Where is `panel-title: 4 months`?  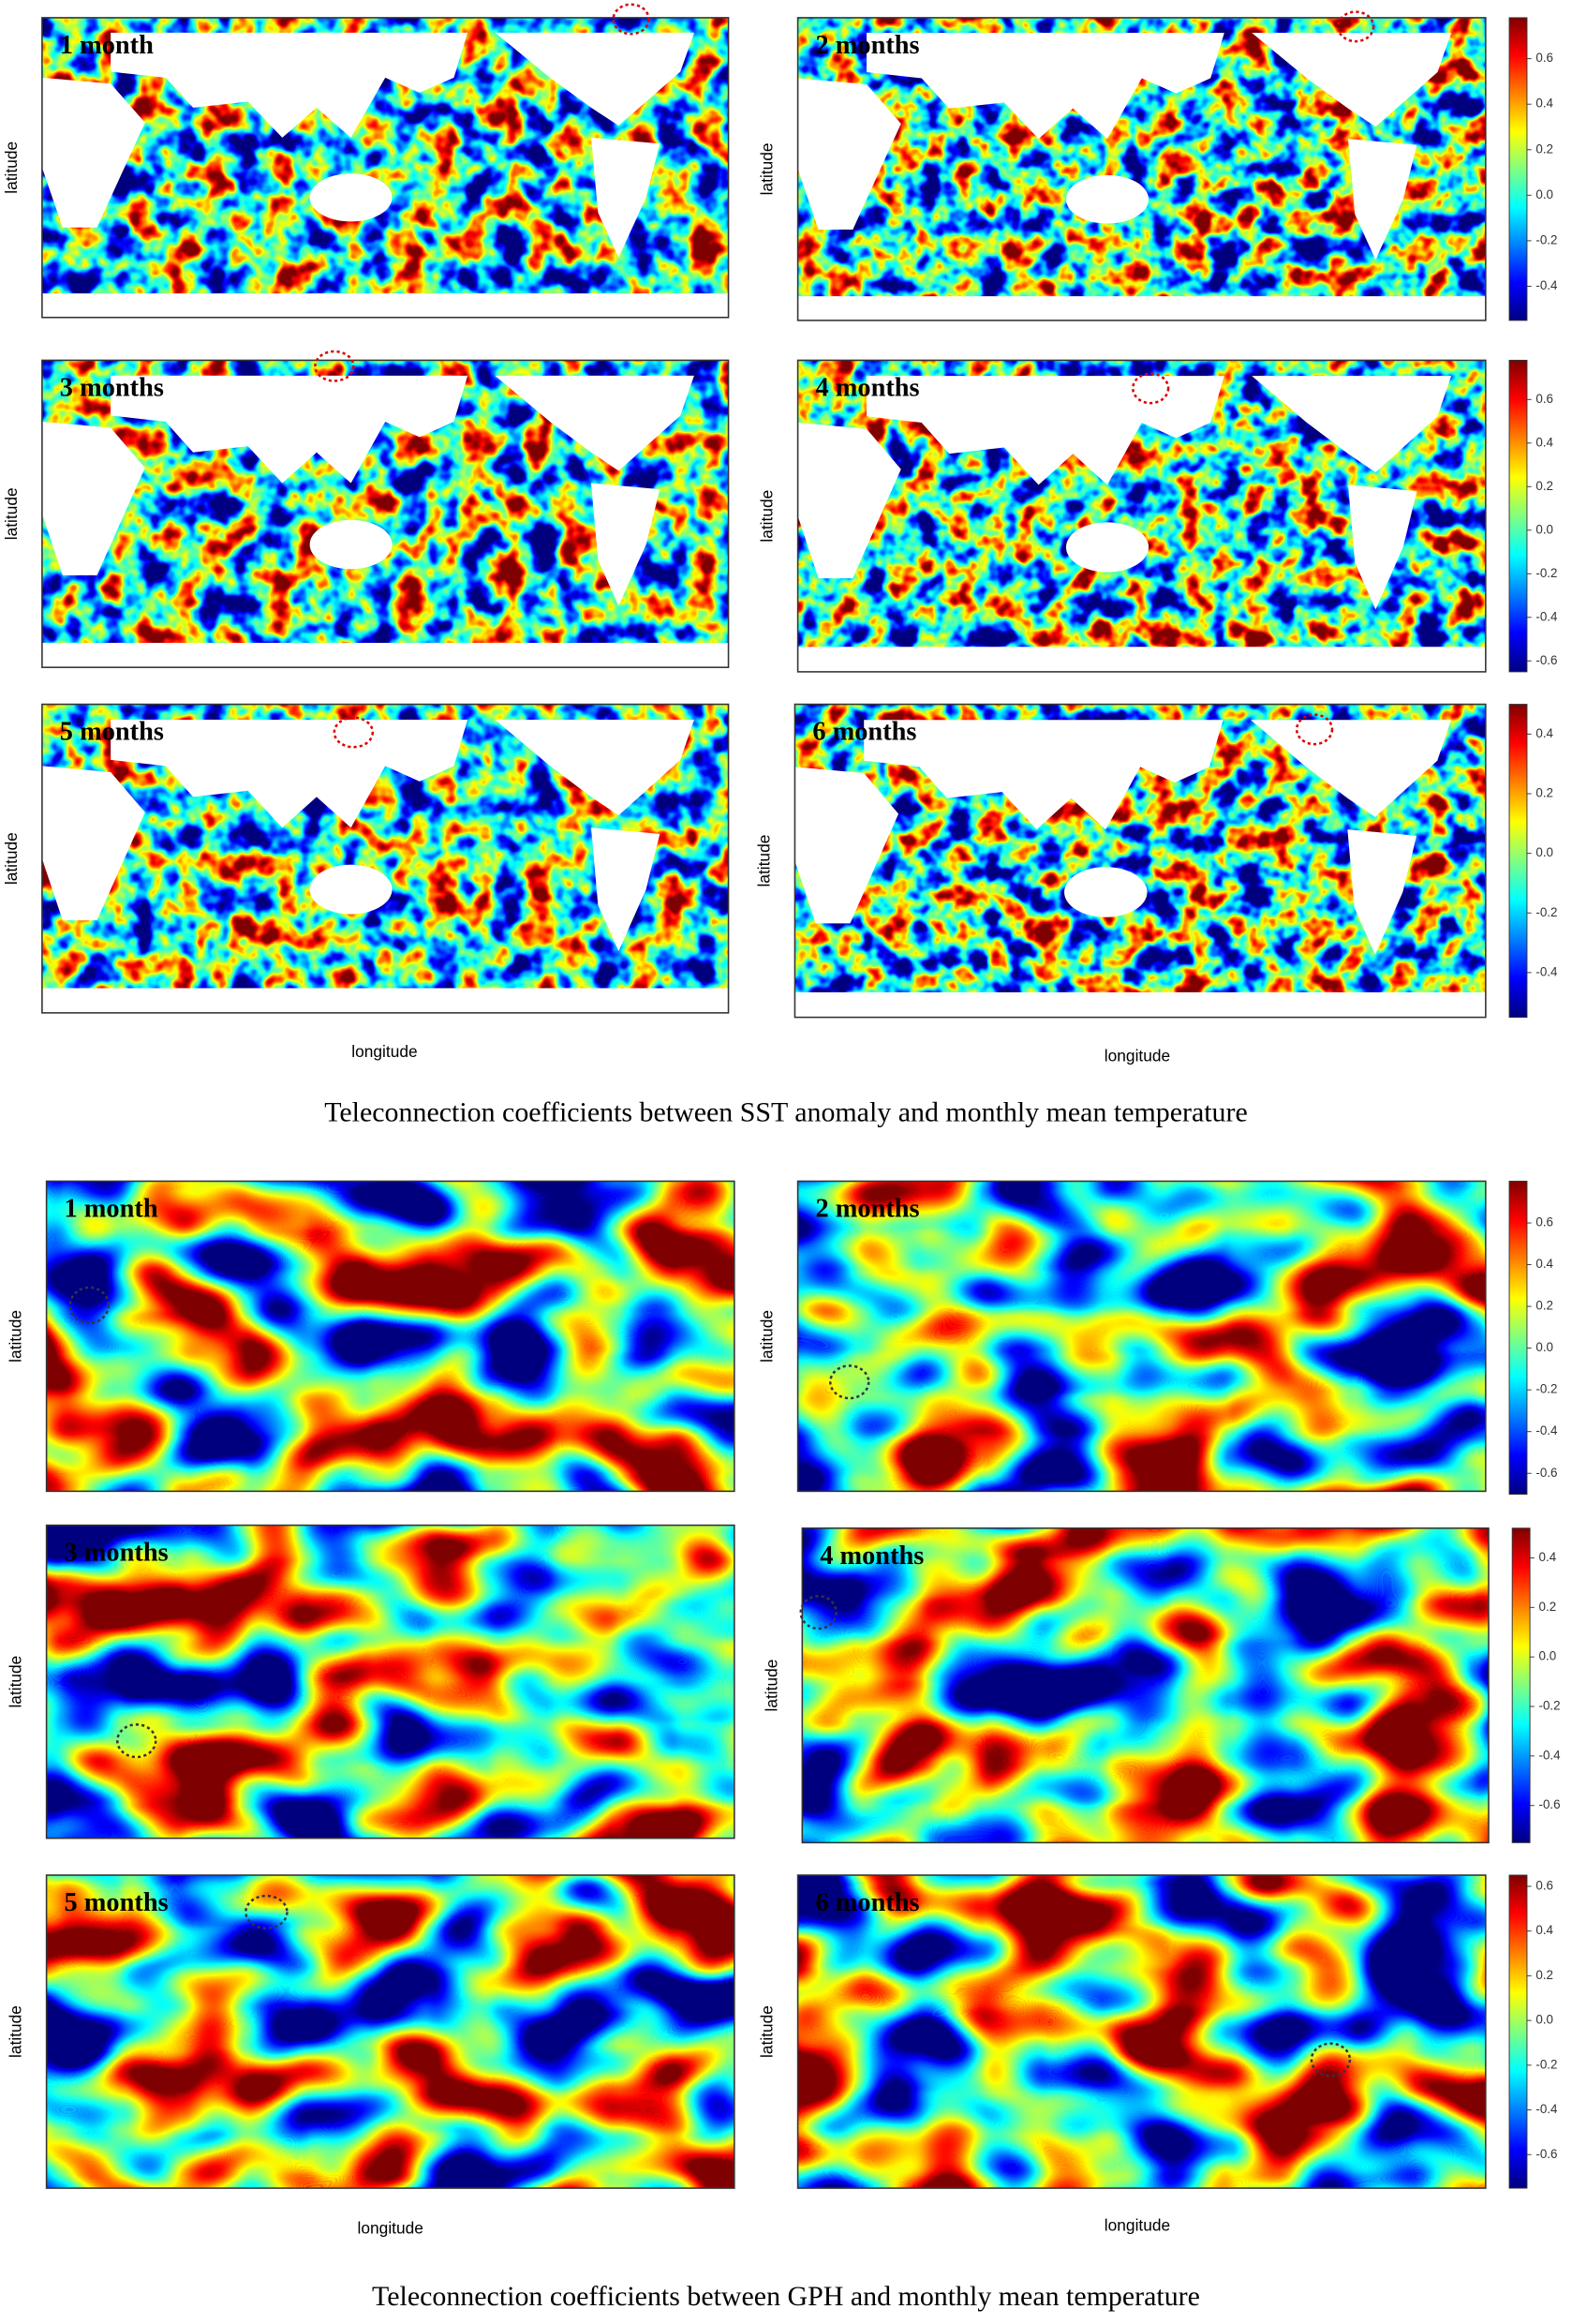 panel-title: 4 months is located at coordinates (872, 1556).